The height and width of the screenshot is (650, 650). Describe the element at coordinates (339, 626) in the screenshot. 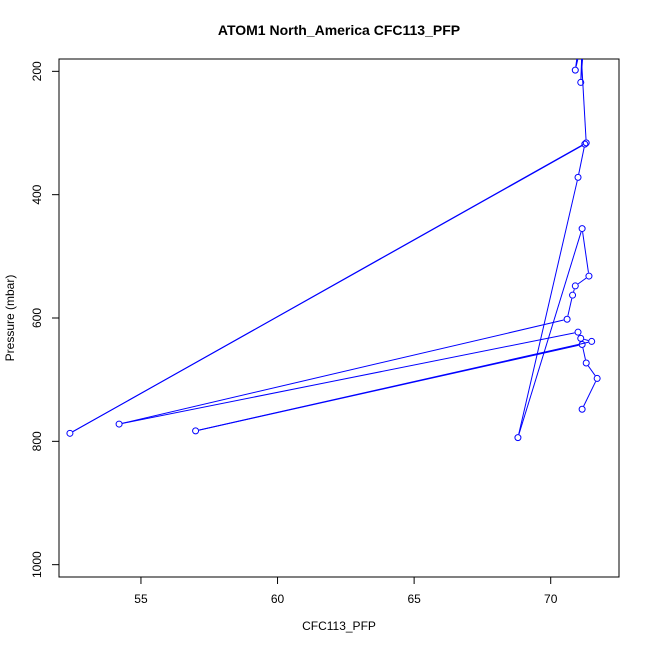

I see `x-axis-label: CFC113_PFP` at that location.